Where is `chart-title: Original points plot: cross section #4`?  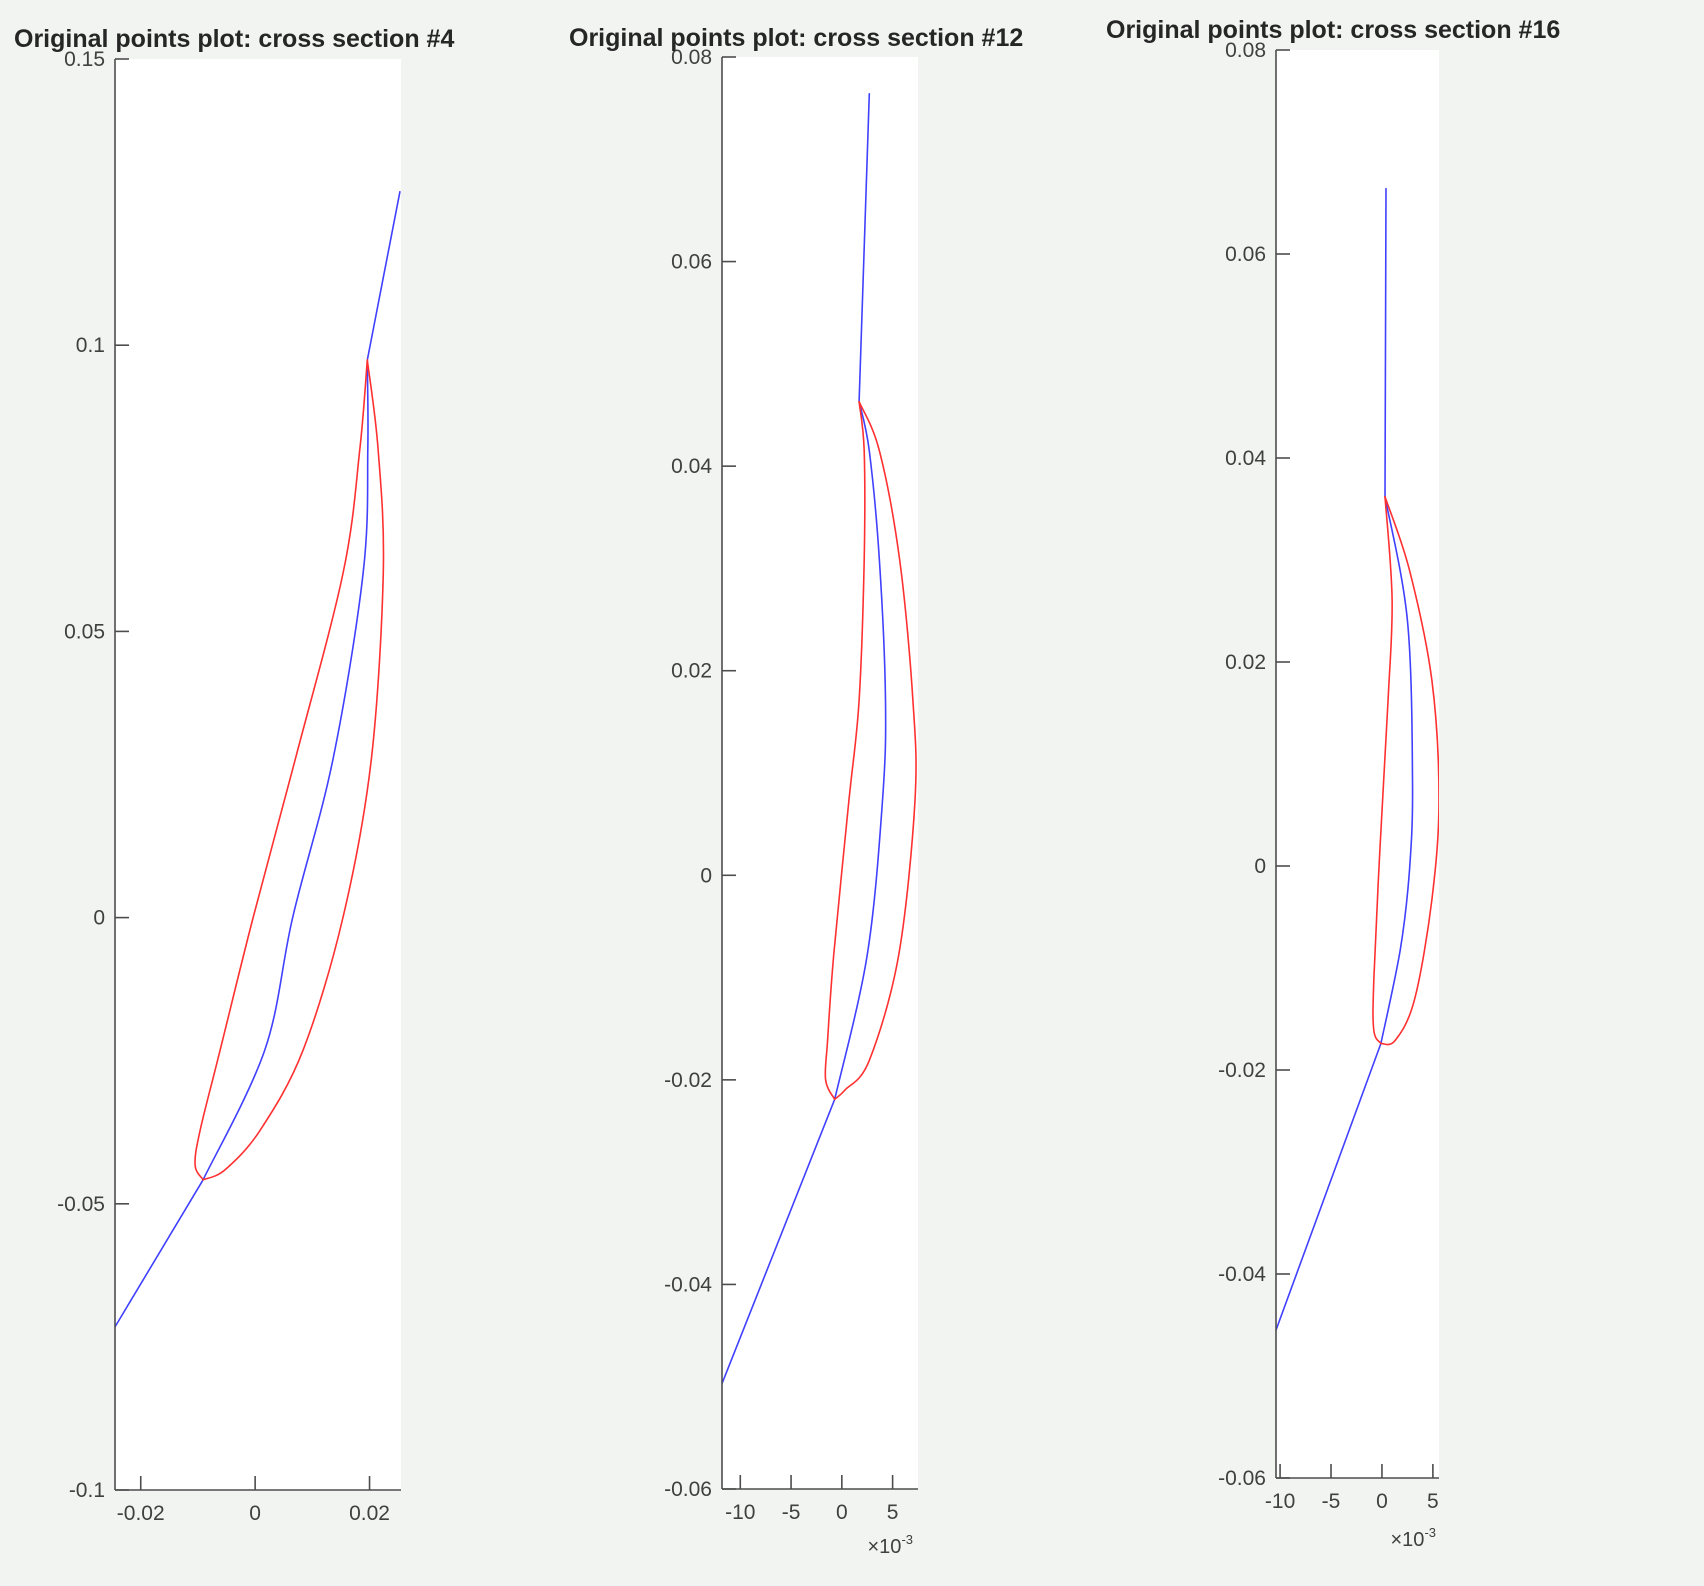
chart-title: Original points plot: cross section #4 is located at coordinates (234, 39).